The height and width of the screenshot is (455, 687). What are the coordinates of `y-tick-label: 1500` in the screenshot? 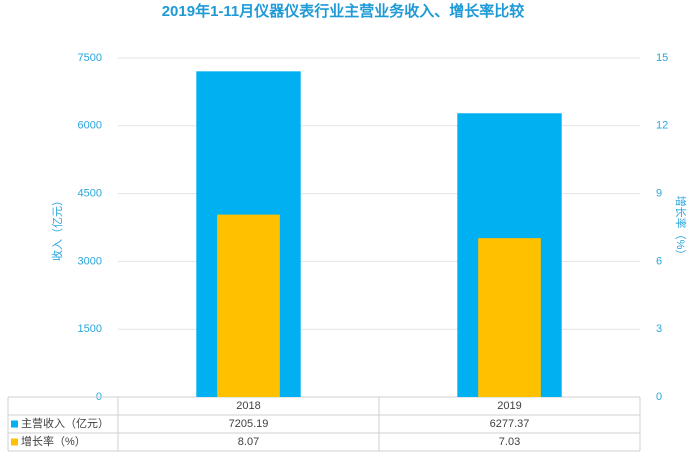 It's located at (90, 329).